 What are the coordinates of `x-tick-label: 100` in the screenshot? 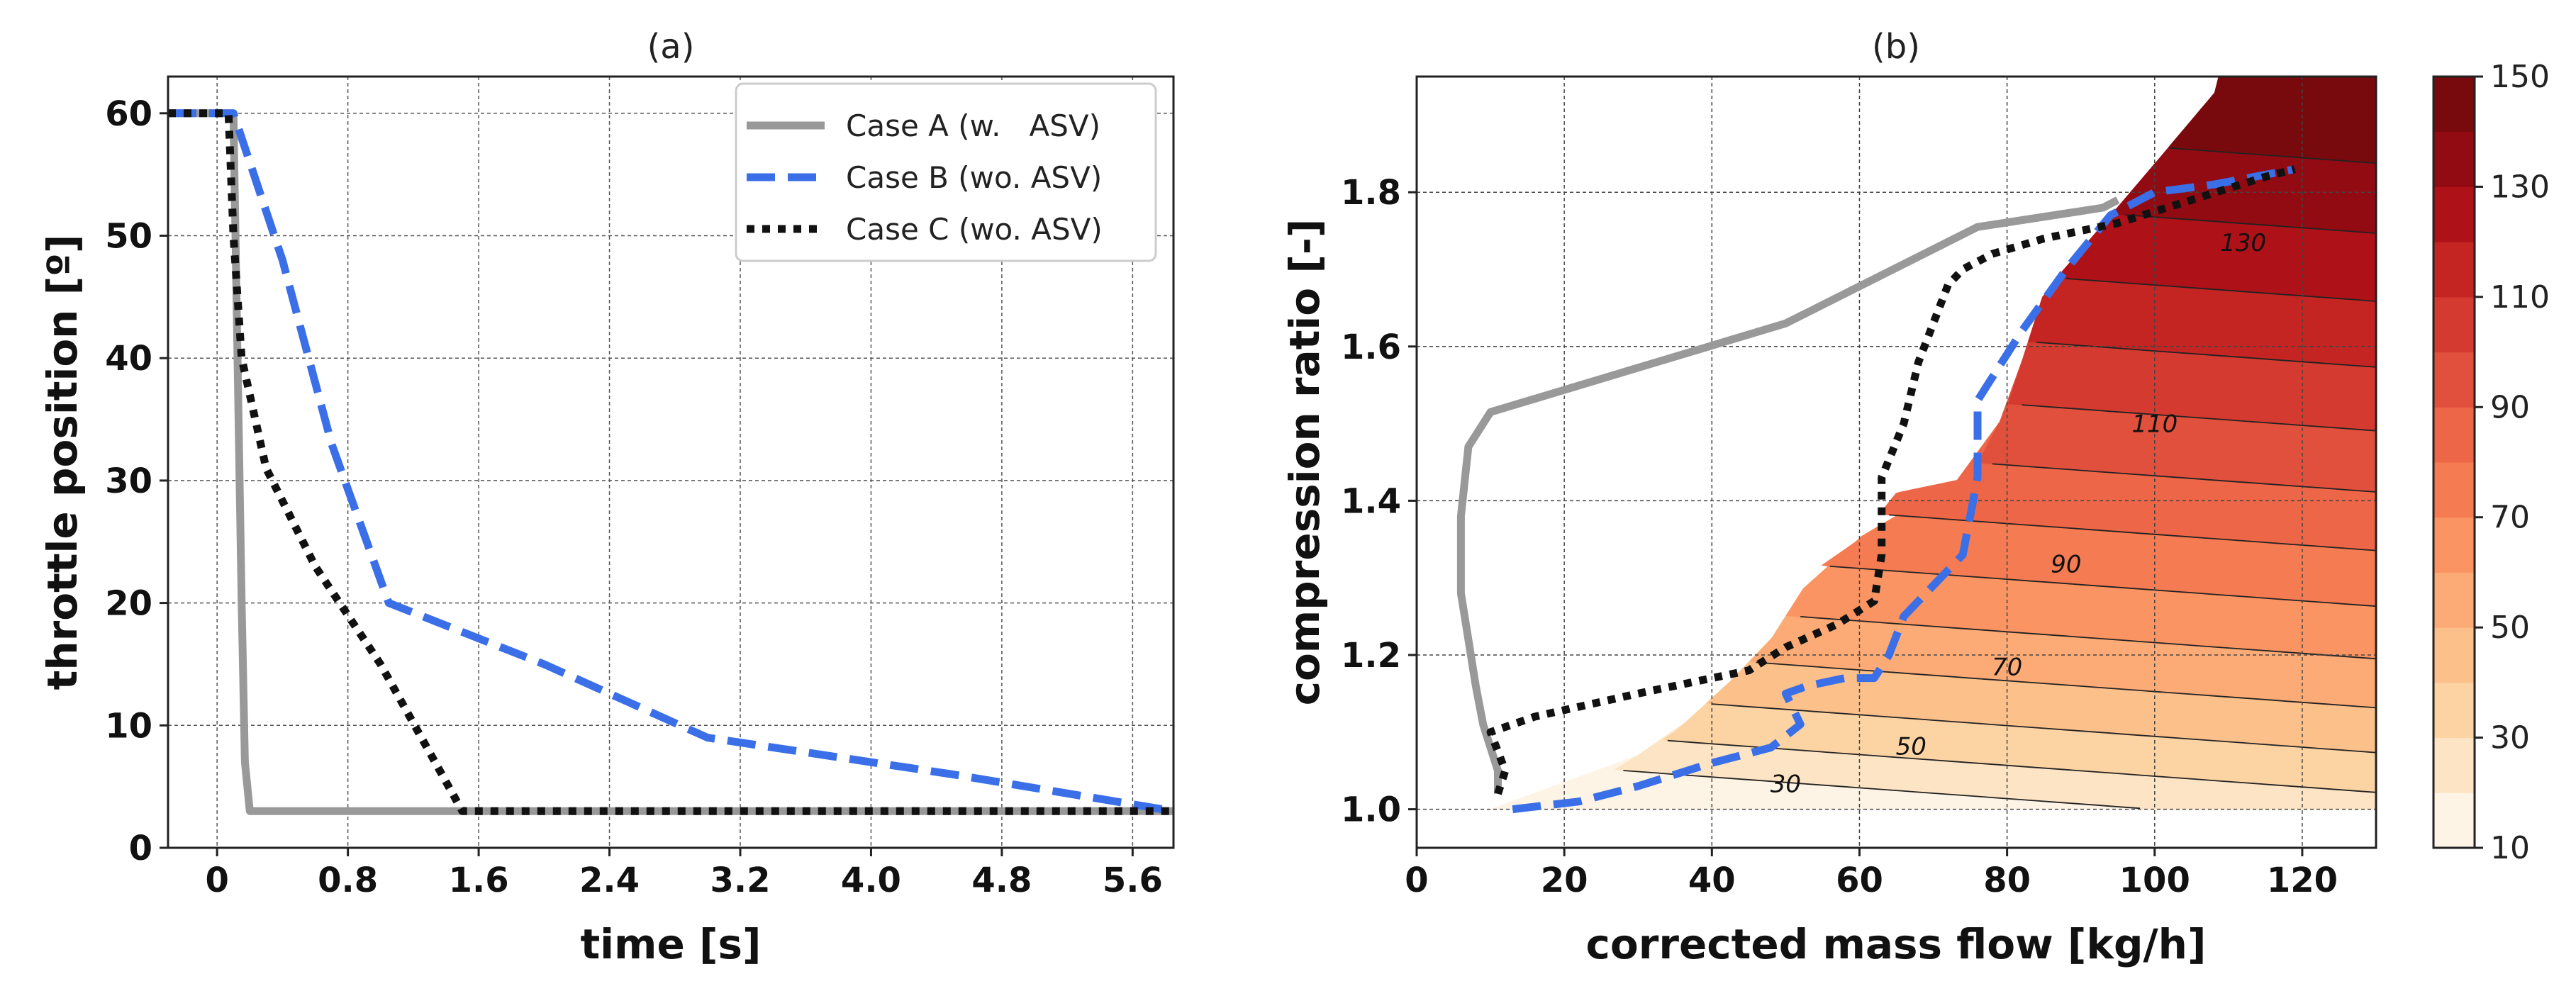 It's located at (2154, 880).